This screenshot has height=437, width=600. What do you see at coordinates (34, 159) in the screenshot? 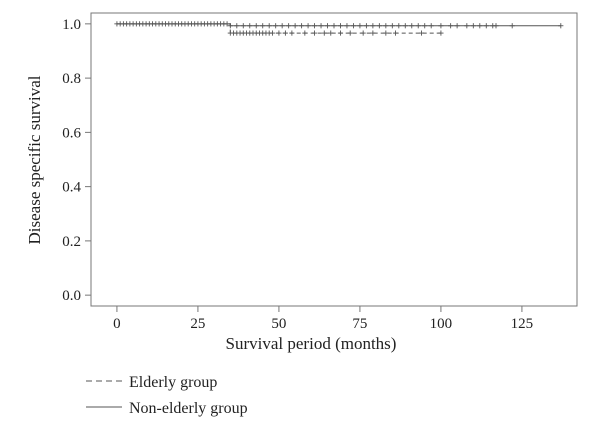
I see `y-axis-label: Disease specific survival` at bounding box center [34, 159].